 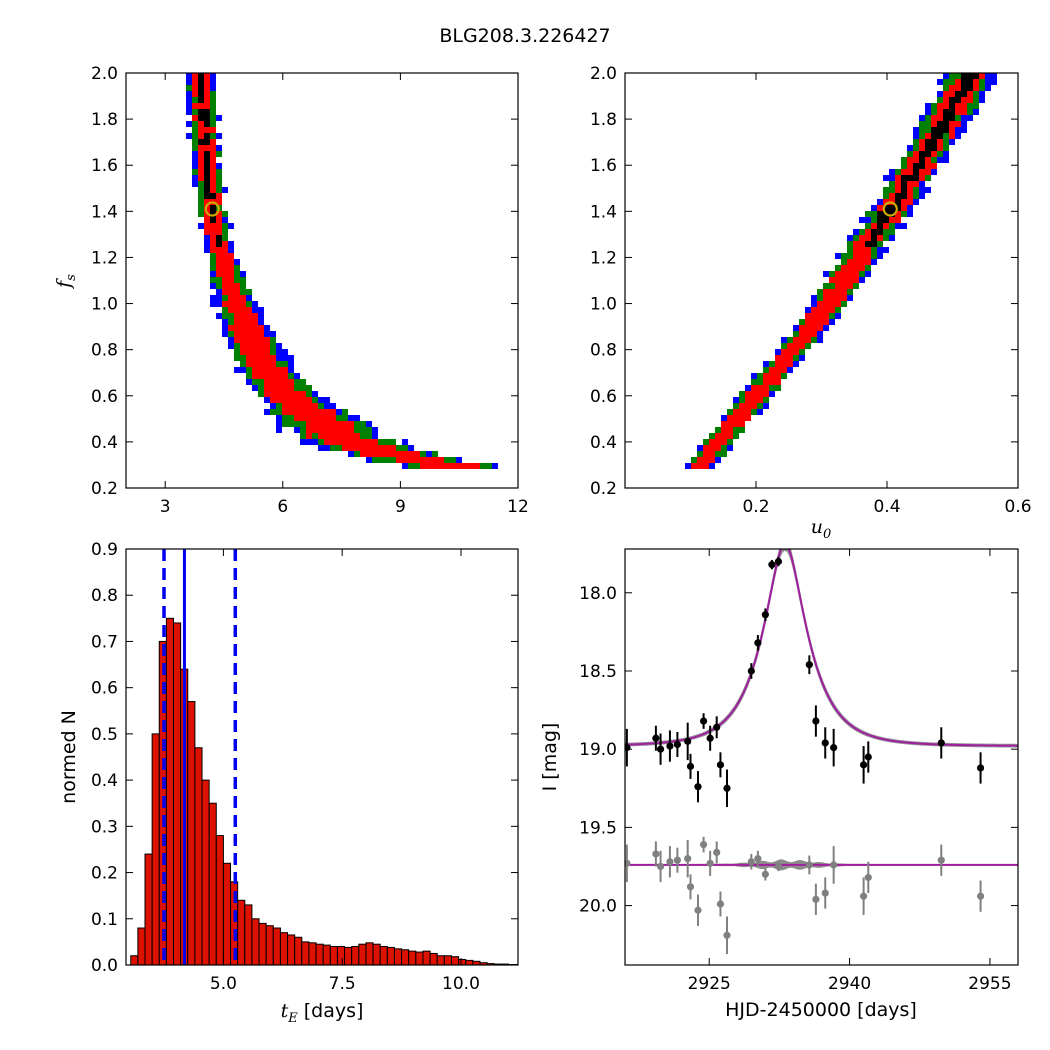 I want to click on data-point, so click(x=628, y=748).